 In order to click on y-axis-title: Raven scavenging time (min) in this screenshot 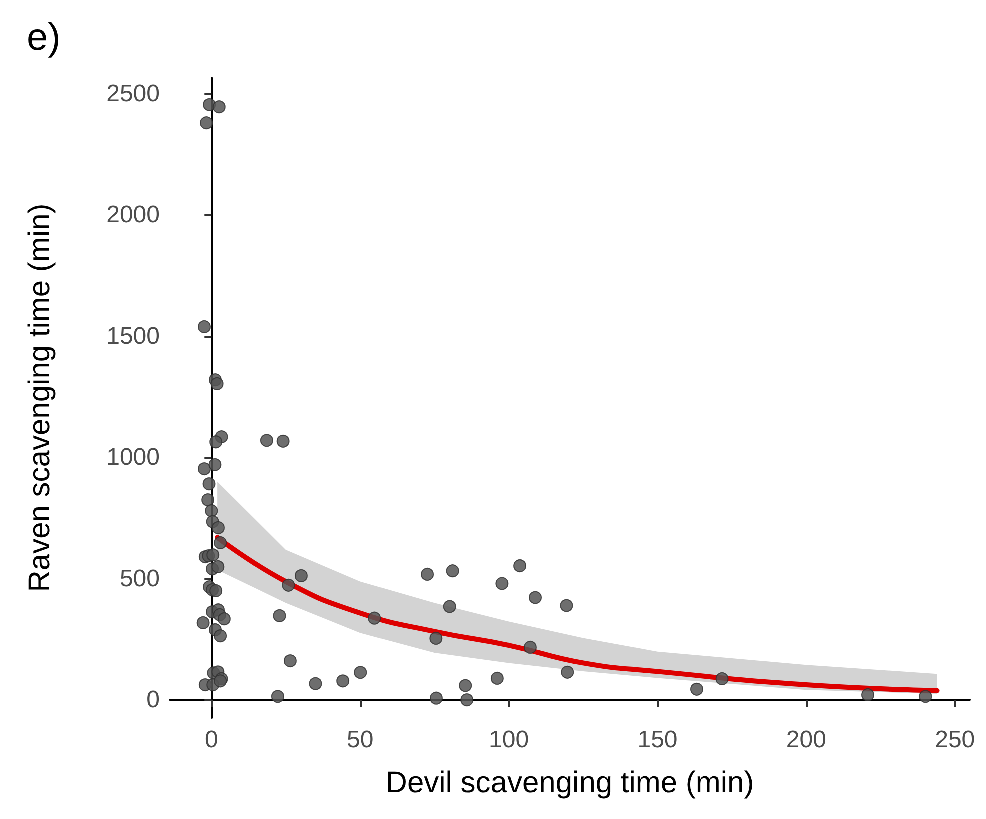, I will do `click(40, 398)`.